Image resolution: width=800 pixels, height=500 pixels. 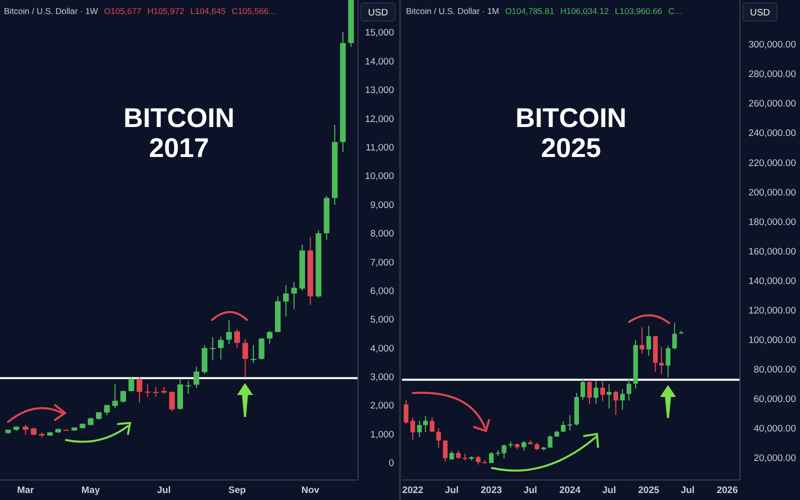 What do you see at coordinates (772, 281) in the screenshot?
I see `y-tick-label: 140,000.00` at bounding box center [772, 281].